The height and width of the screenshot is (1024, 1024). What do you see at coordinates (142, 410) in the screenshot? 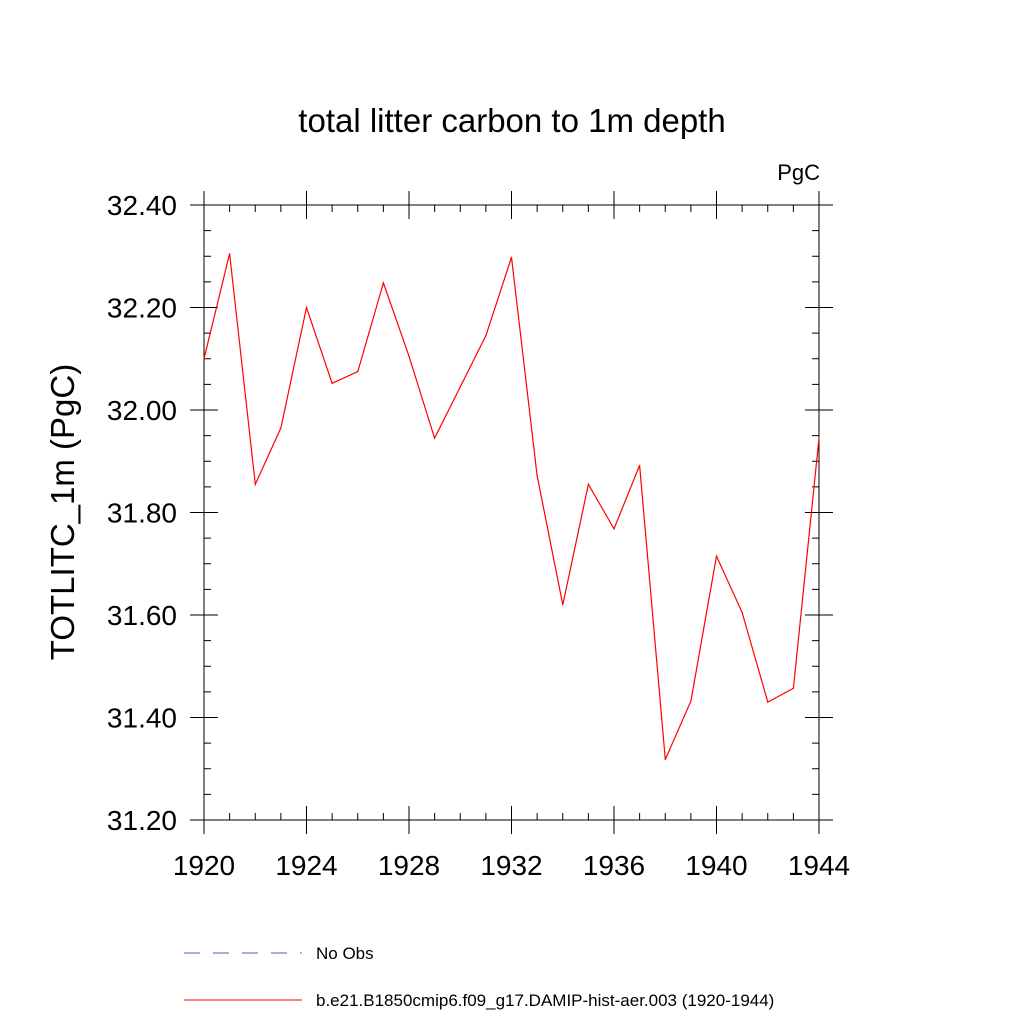
I see `y-tick-label: 32.00` at bounding box center [142, 410].